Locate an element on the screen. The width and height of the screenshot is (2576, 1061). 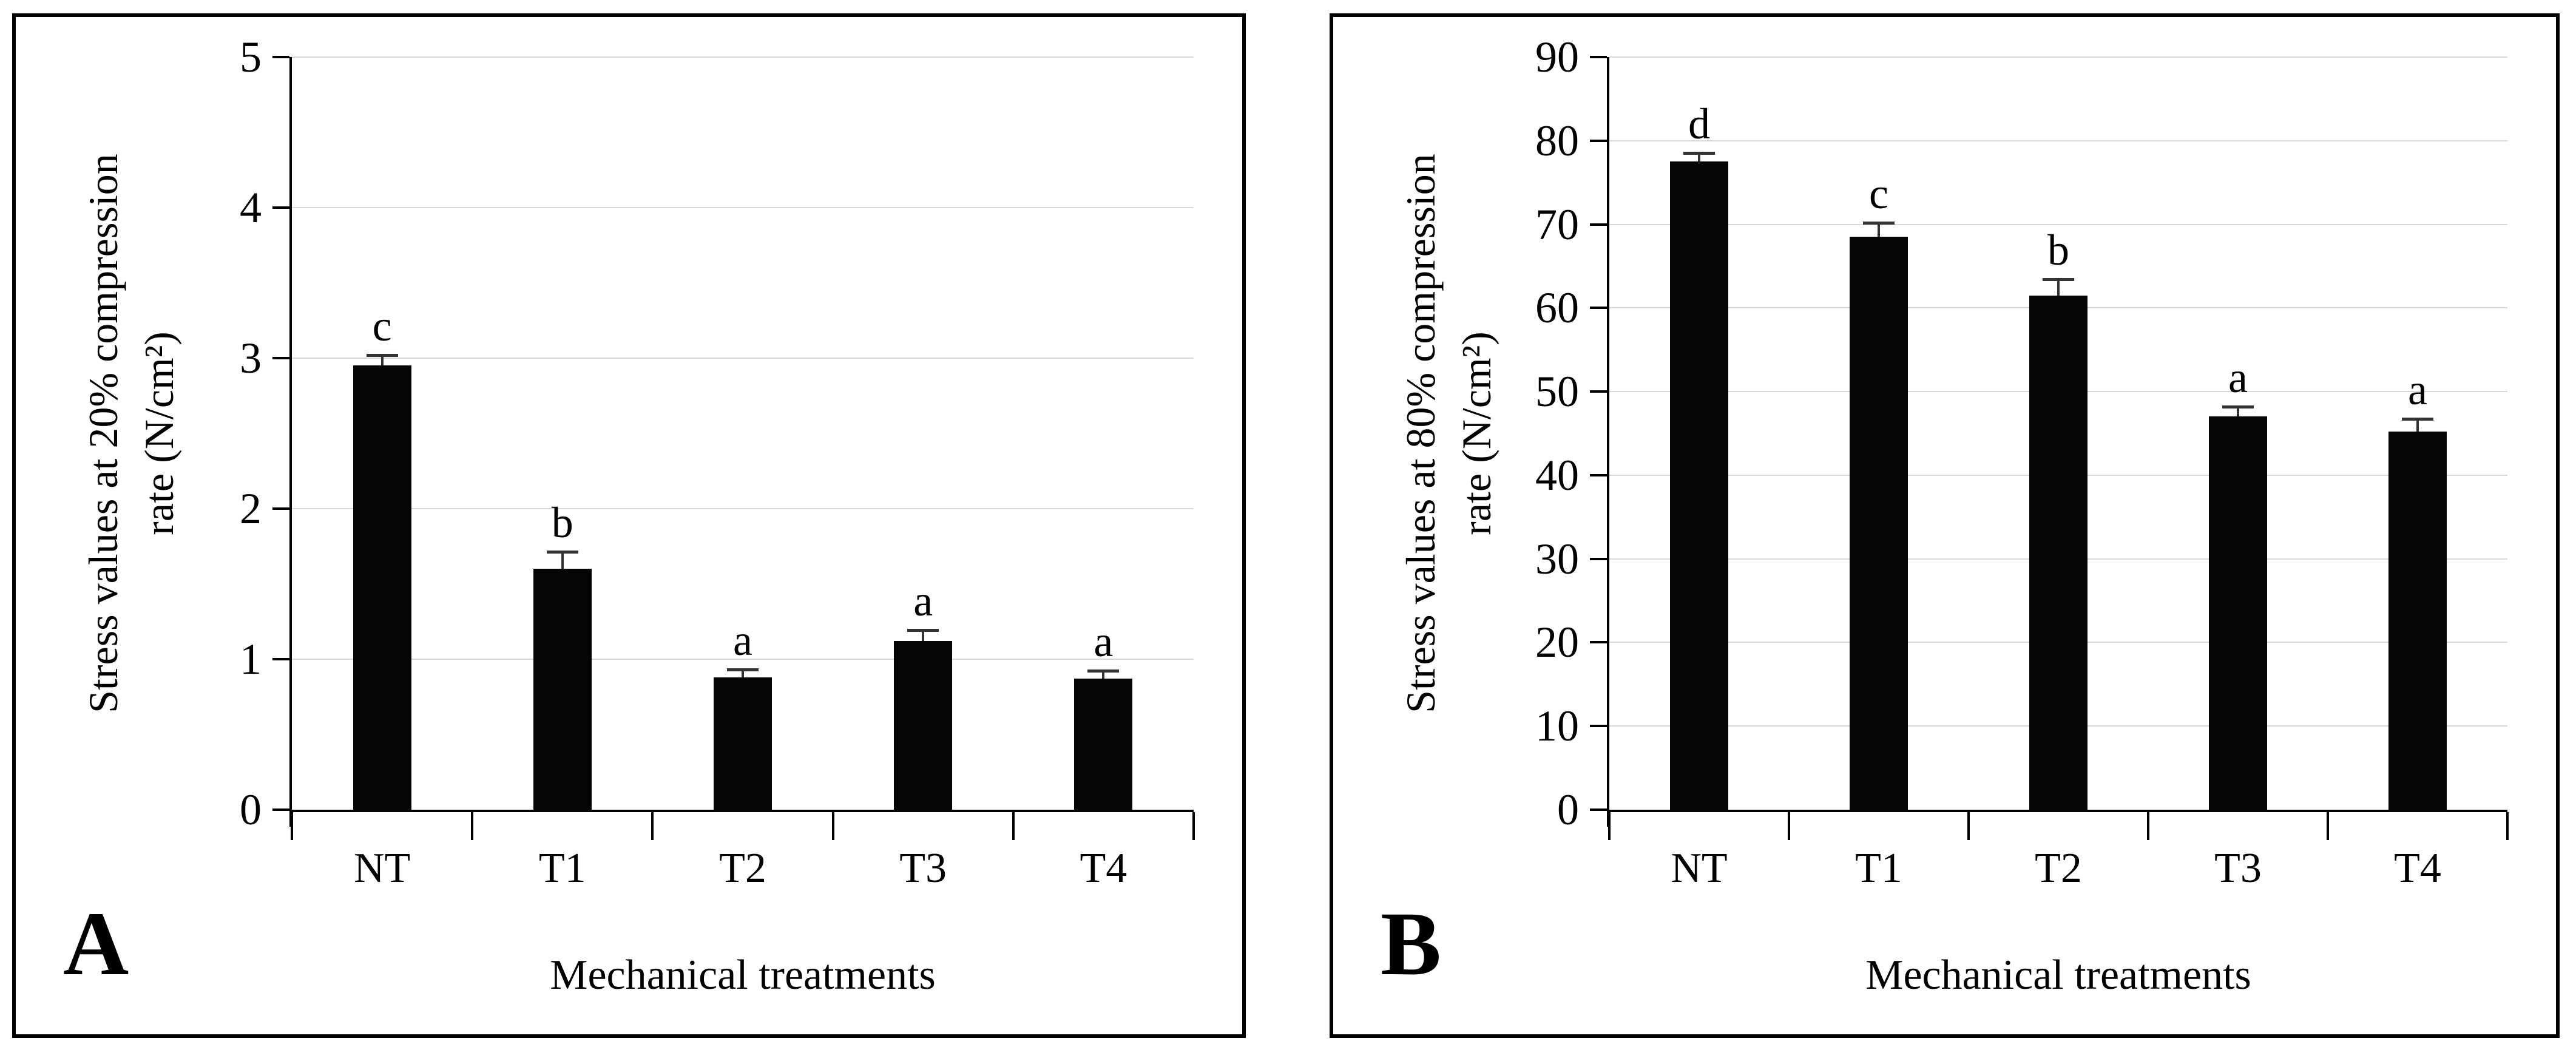
y-tick-label: 4 is located at coordinates (251, 207).